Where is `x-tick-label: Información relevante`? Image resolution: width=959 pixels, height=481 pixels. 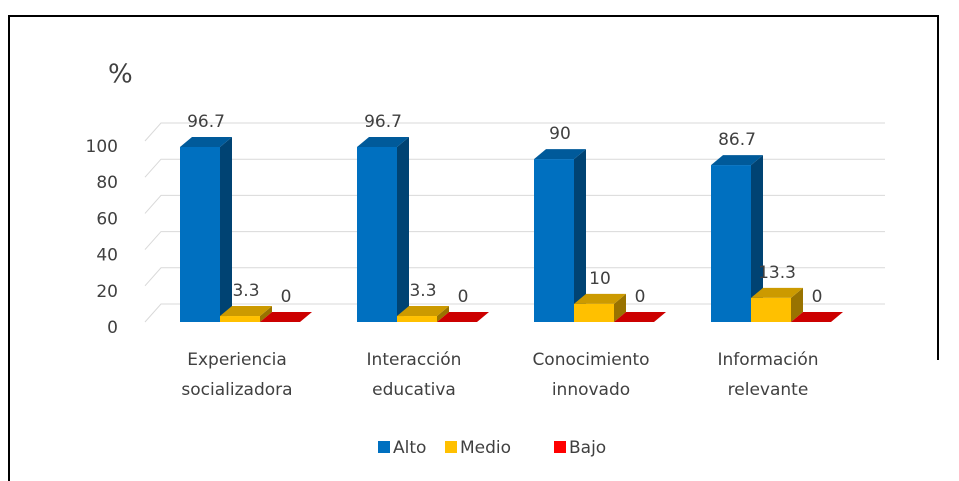
x-tick-label: Información relevante is located at coordinates (767, 375).